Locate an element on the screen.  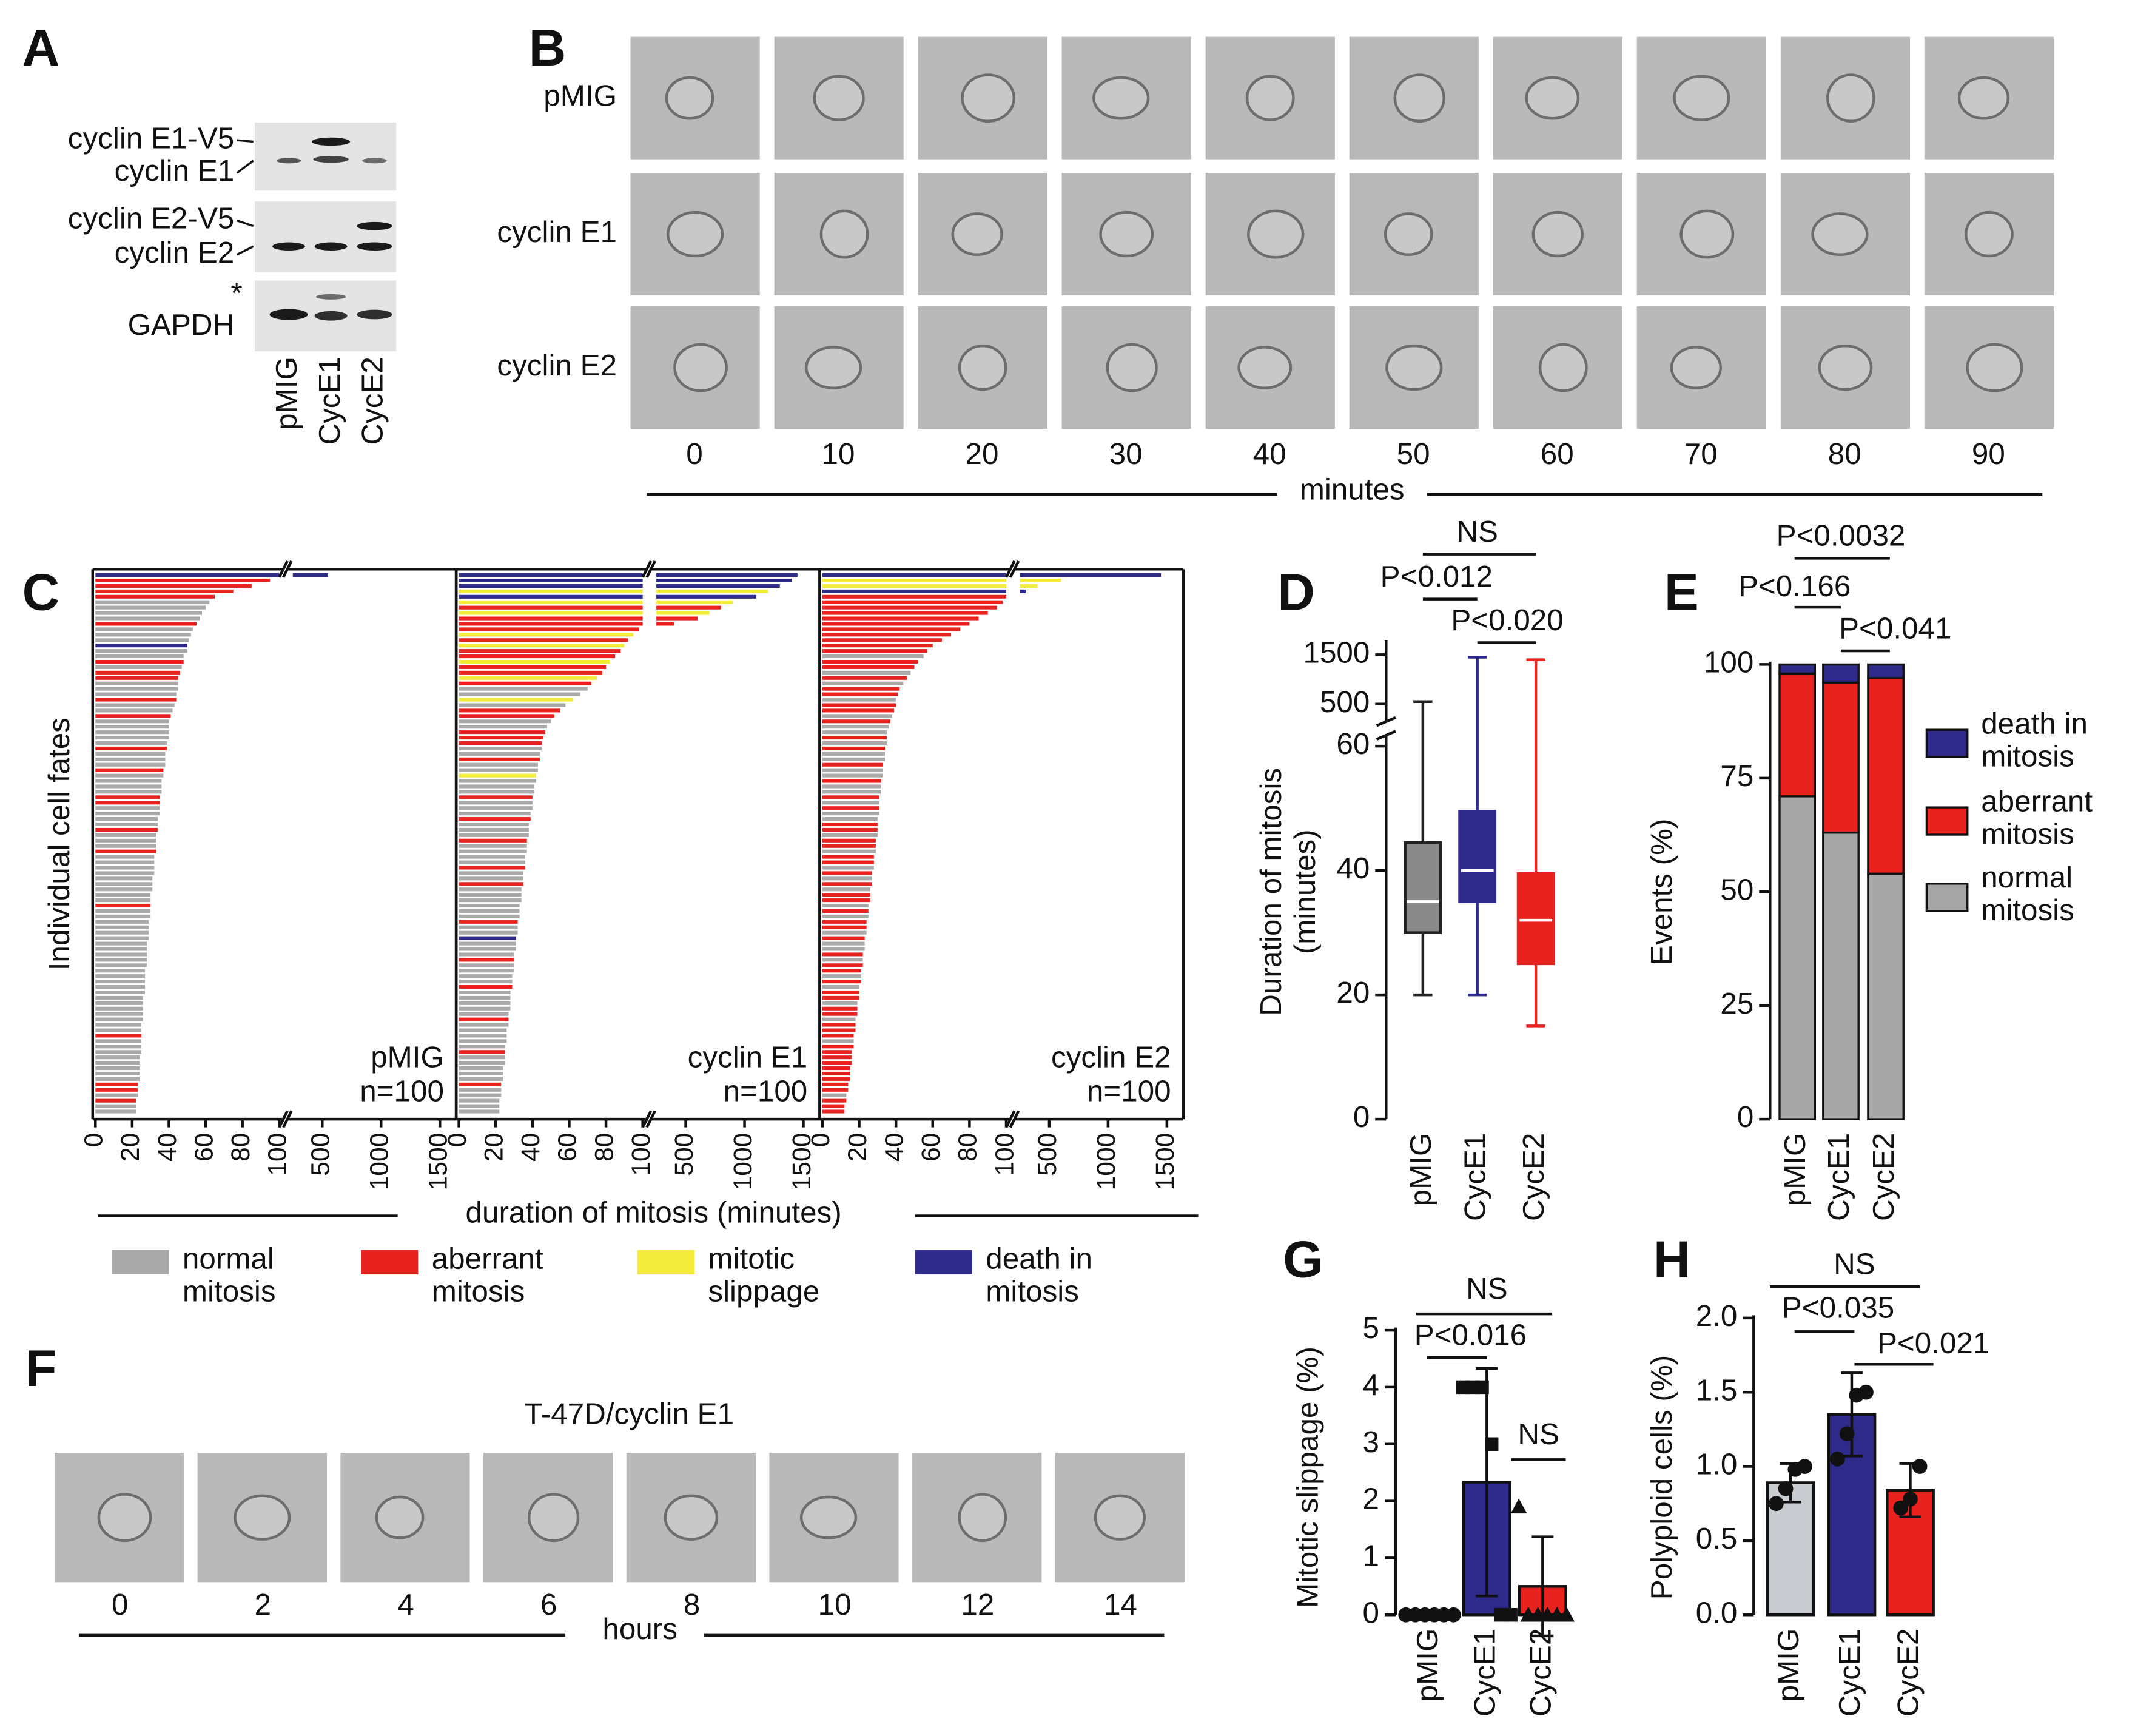
y-tick-label: 1 is located at coordinates (1371, 1555).